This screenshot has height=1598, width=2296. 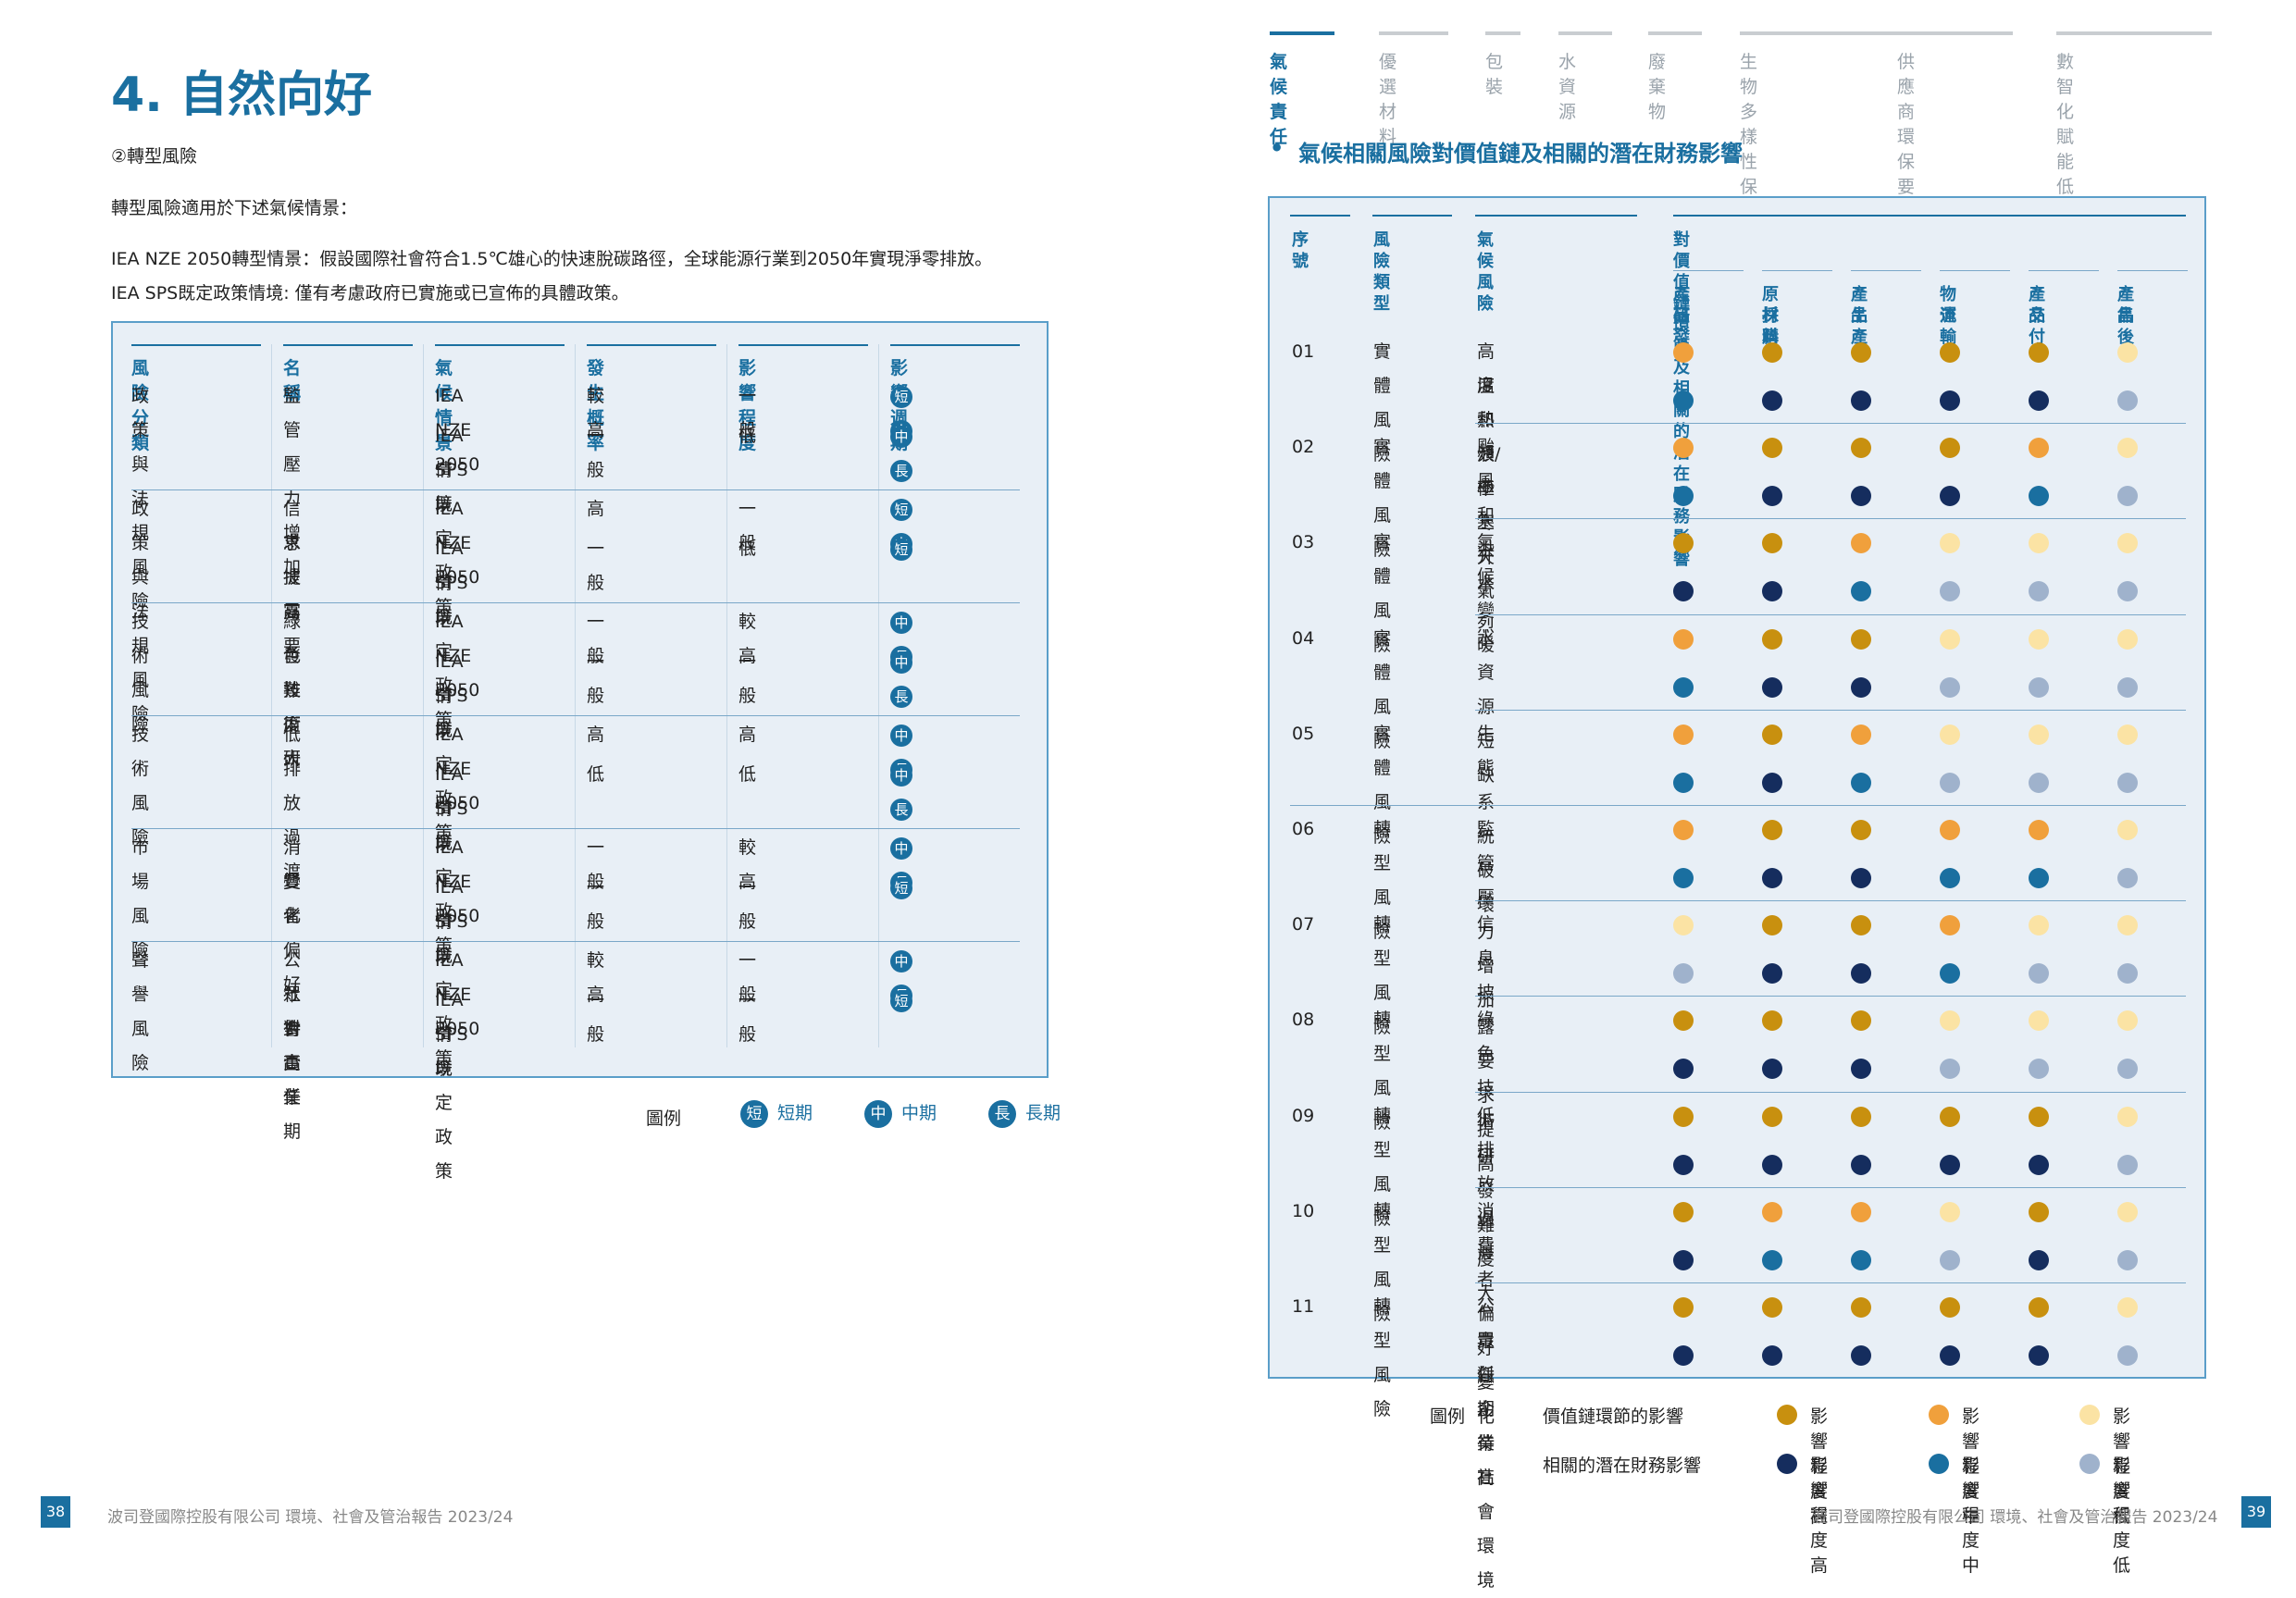 What do you see at coordinates (1487, 471) in the screenshot?
I see `climate-risk: 度和頻率上升` at bounding box center [1487, 471].